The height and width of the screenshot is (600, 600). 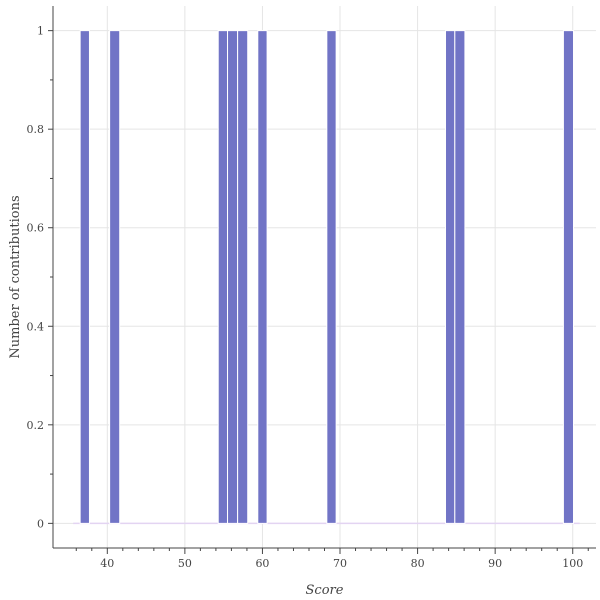 What do you see at coordinates (107, 563) in the screenshot?
I see `x-tick-label: 40` at bounding box center [107, 563].